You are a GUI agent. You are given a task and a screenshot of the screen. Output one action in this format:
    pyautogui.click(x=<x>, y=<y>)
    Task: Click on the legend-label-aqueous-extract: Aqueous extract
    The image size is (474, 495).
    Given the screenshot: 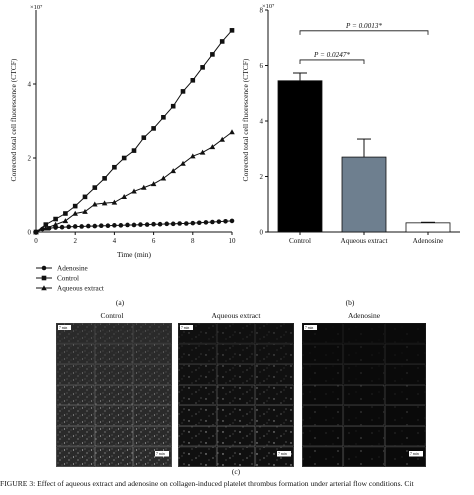 What is the action you would take?
    pyautogui.click(x=80, y=289)
    